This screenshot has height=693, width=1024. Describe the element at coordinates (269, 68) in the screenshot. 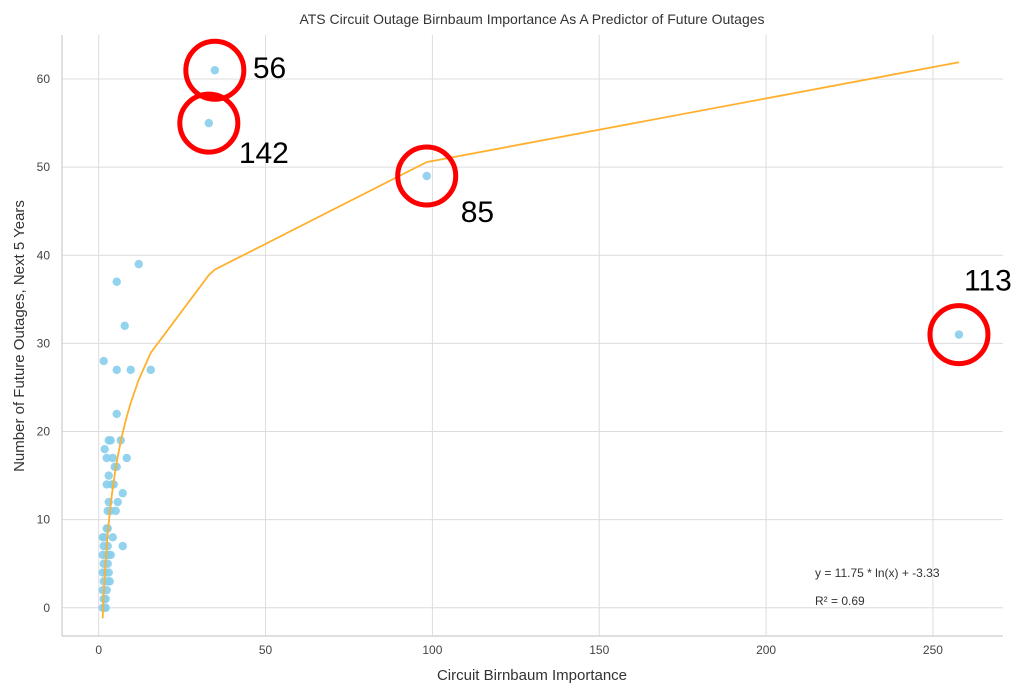

I see `annotation-label: 56` at that location.